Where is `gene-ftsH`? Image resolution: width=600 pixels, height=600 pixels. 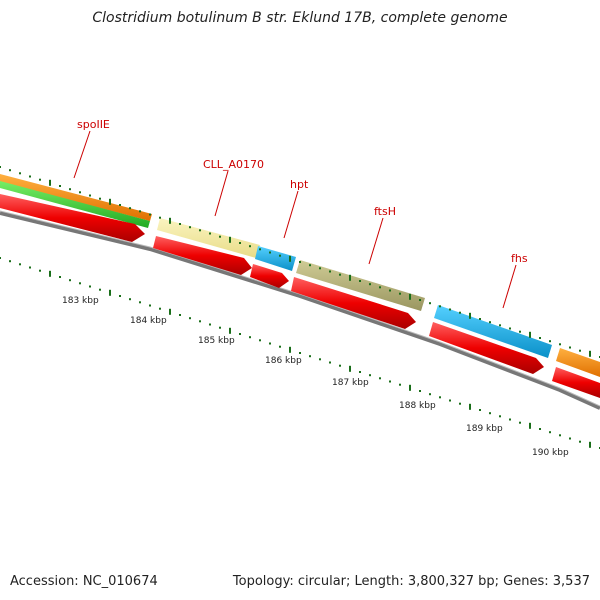
gene-ftsH is located at coordinates (360, 285).